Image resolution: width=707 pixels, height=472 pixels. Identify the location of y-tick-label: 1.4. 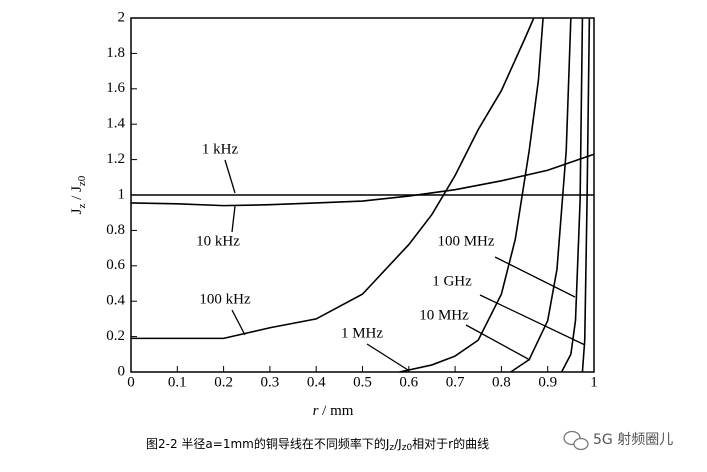
(115, 124).